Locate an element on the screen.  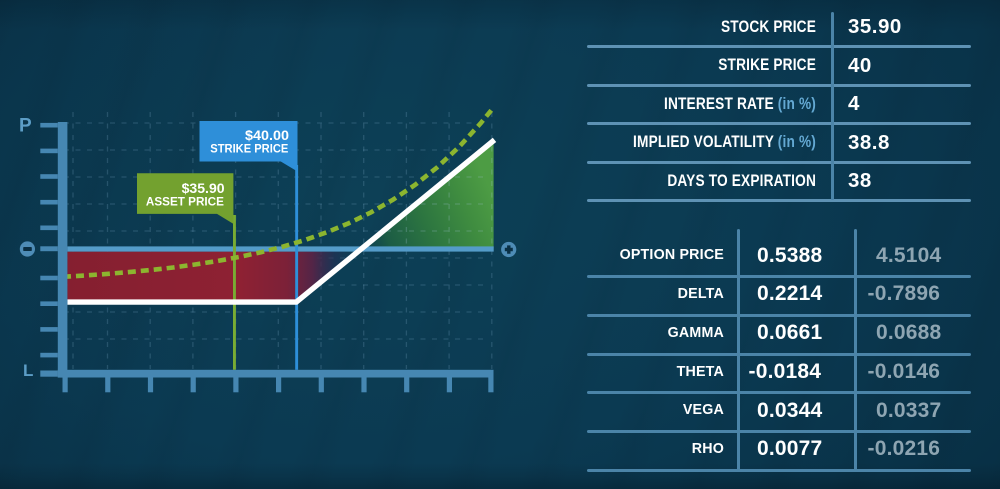
svg-text: $35.90 is located at coordinates (203, 188).